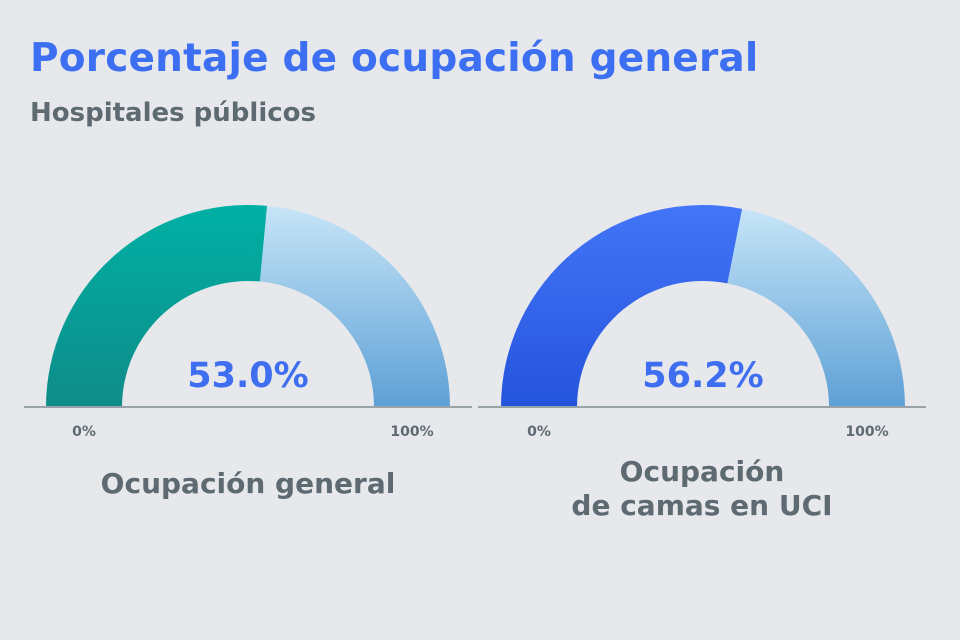 The height and width of the screenshot is (640, 960). I want to click on gauge-2-remainder-arc, so click(816, 307).